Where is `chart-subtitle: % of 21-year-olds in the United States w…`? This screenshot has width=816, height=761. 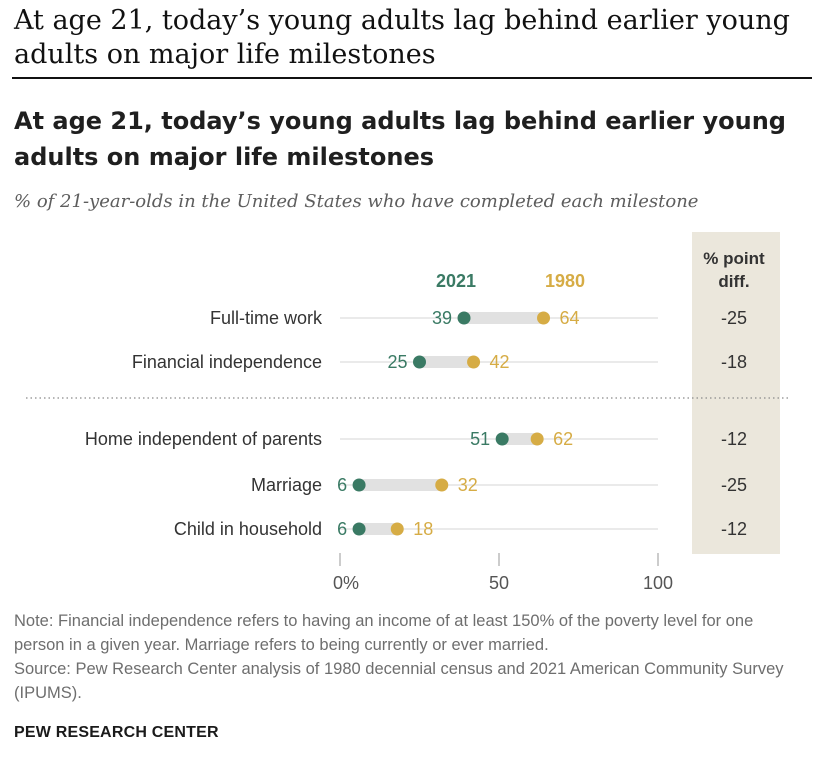 chart-subtitle: % of 21-year-olds in the United States w… is located at coordinates (356, 201).